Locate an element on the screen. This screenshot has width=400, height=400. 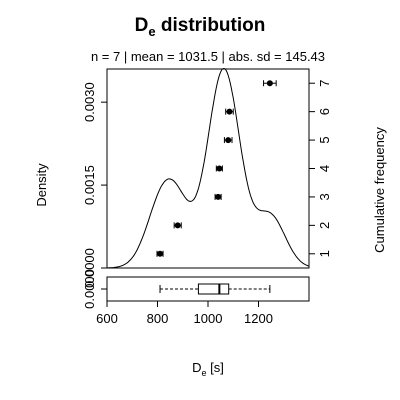
x-tick-label: 1000 is located at coordinates (208, 318).